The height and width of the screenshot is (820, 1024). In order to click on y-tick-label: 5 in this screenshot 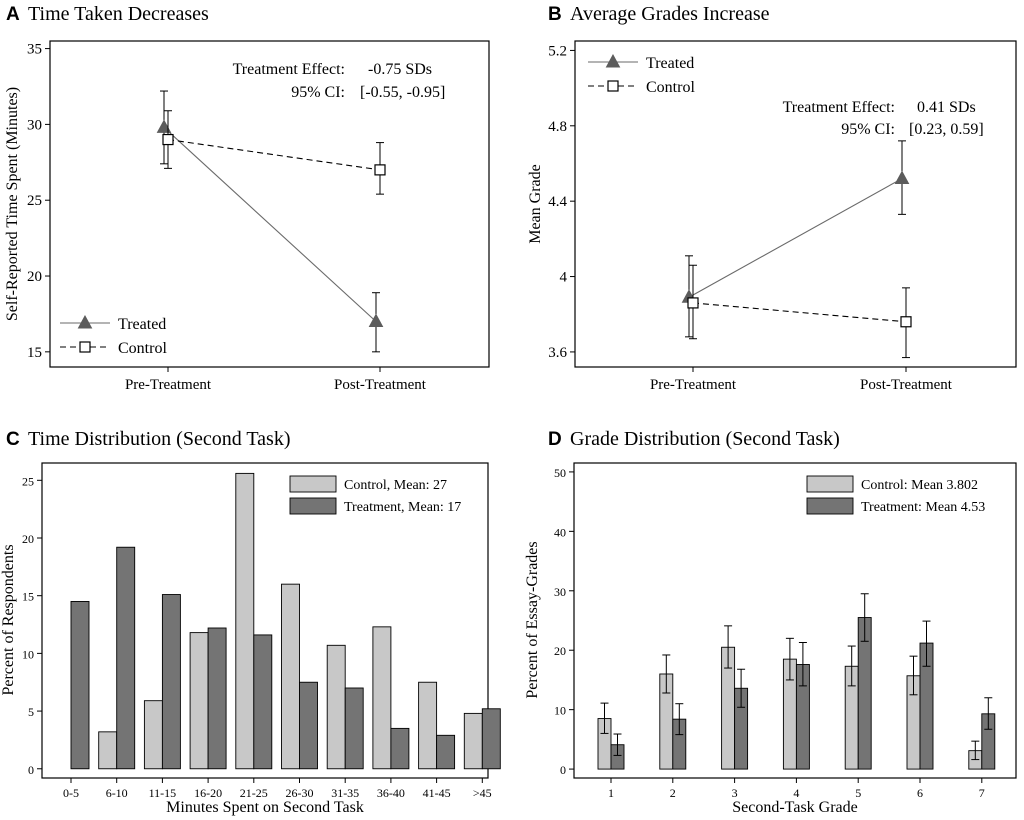, I will do `click(31, 712)`.